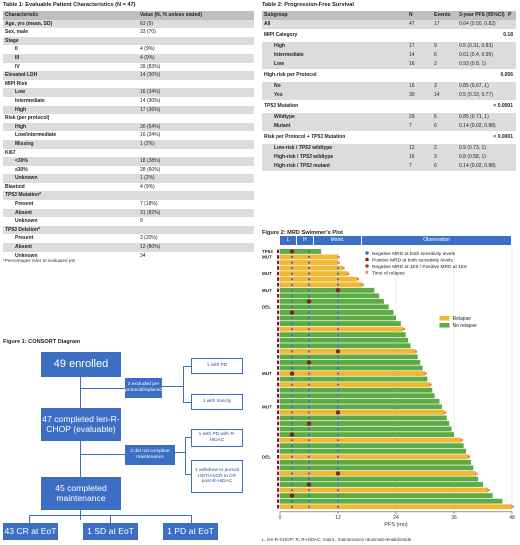 This screenshot has width=520, height=545. I want to click on excluded-note-text: 2 excluded per protocol/replaced, so click(143, 387).